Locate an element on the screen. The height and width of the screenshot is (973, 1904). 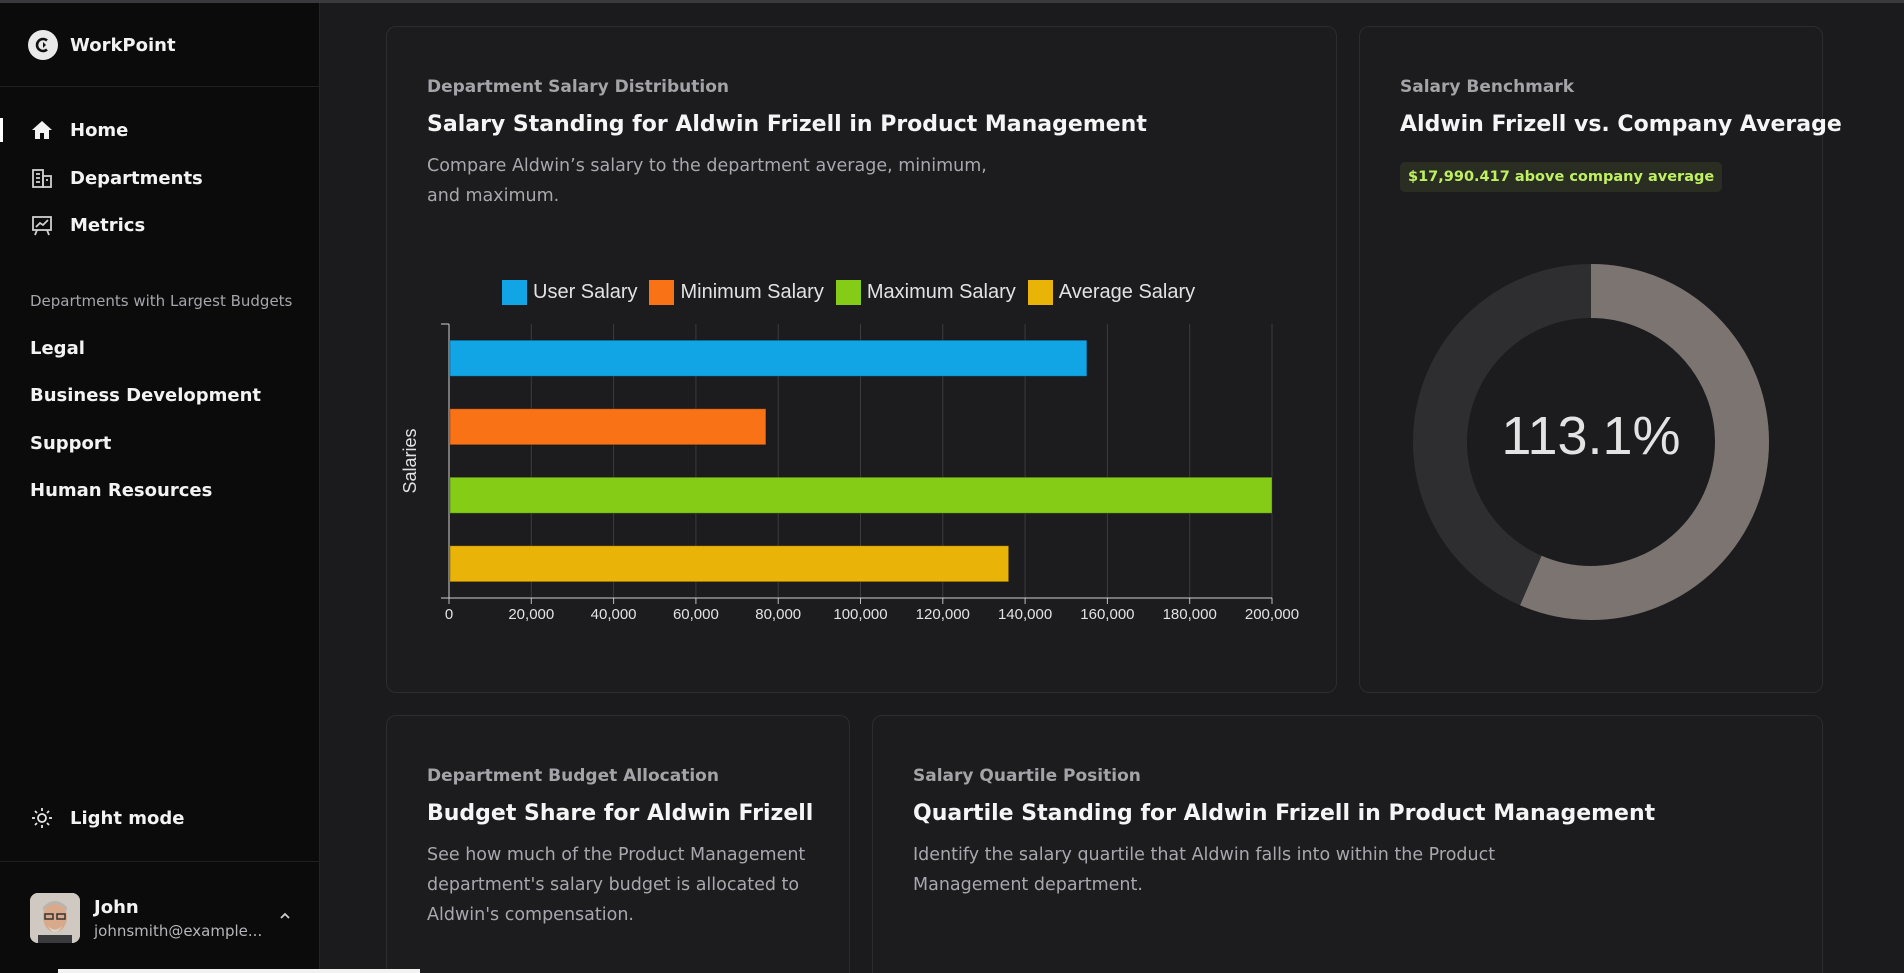
budget-allocation-card is located at coordinates (618, 844).